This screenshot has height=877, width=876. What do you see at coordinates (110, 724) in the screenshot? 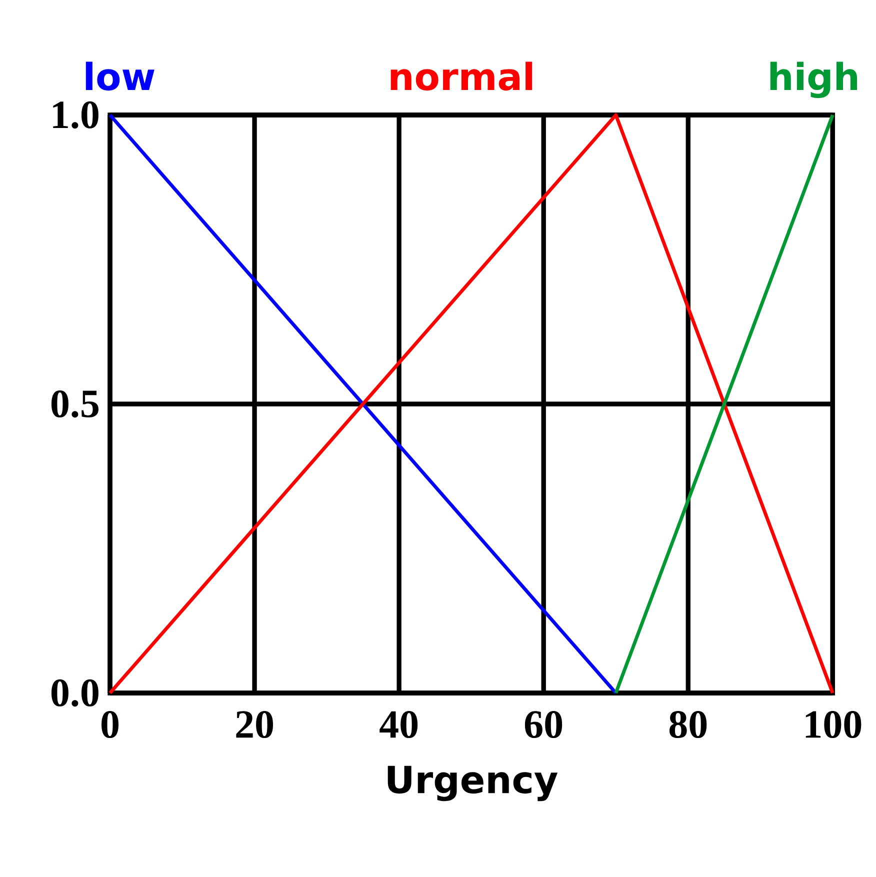
I see `x-tick-label: 0` at bounding box center [110, 724].